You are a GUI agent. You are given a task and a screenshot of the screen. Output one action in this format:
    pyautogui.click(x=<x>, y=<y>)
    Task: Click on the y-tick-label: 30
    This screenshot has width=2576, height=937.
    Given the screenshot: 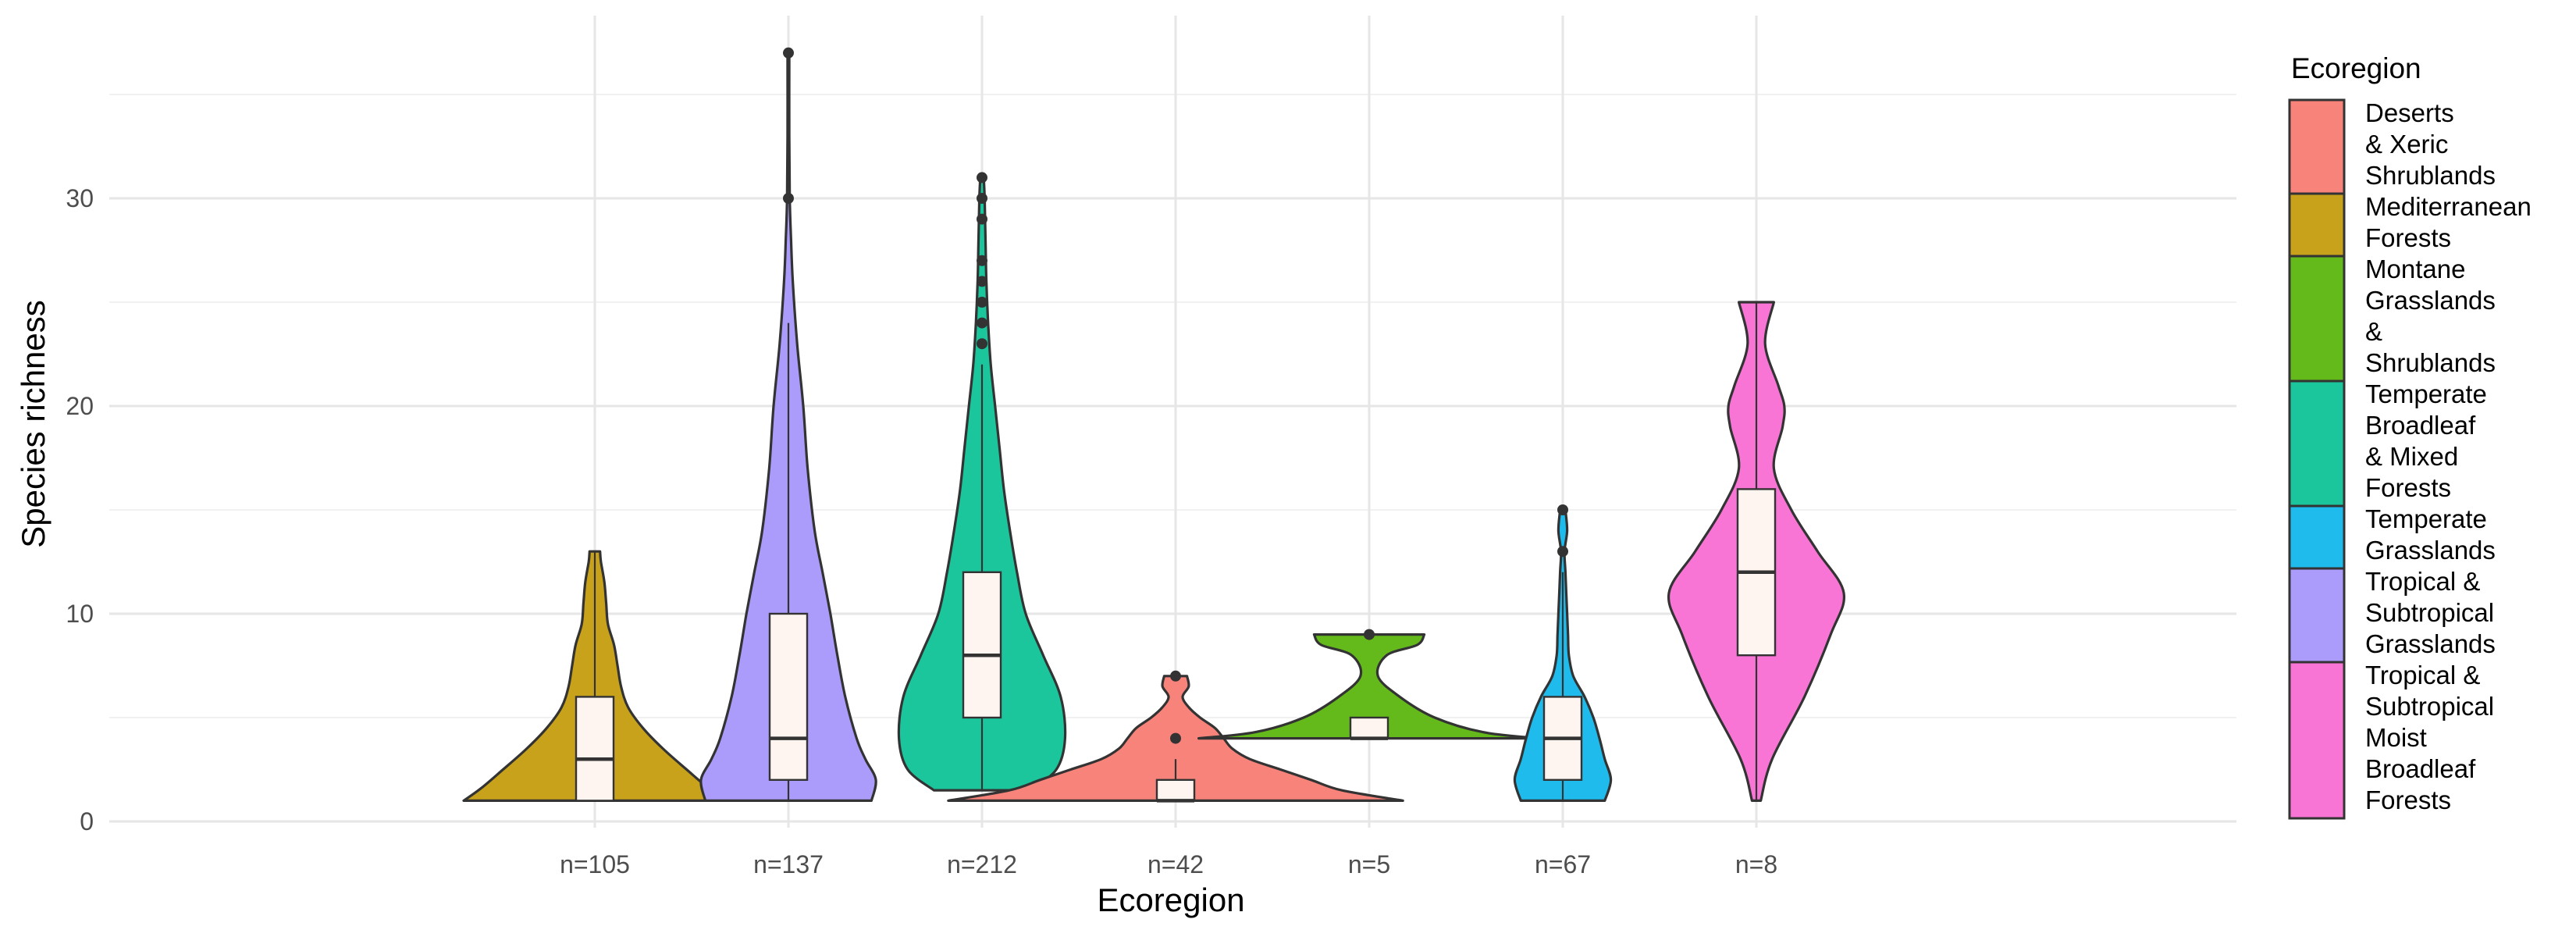 What is the action you would take?
    pyautogui.click(x=80, y=198)
    